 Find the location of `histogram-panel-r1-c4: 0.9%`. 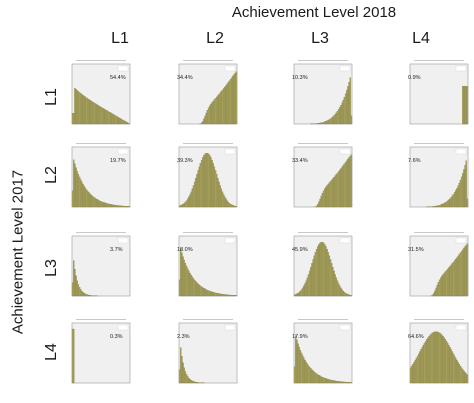

histogram-panel-r1-c4: 0.9% is located at coordinates (438, 94).